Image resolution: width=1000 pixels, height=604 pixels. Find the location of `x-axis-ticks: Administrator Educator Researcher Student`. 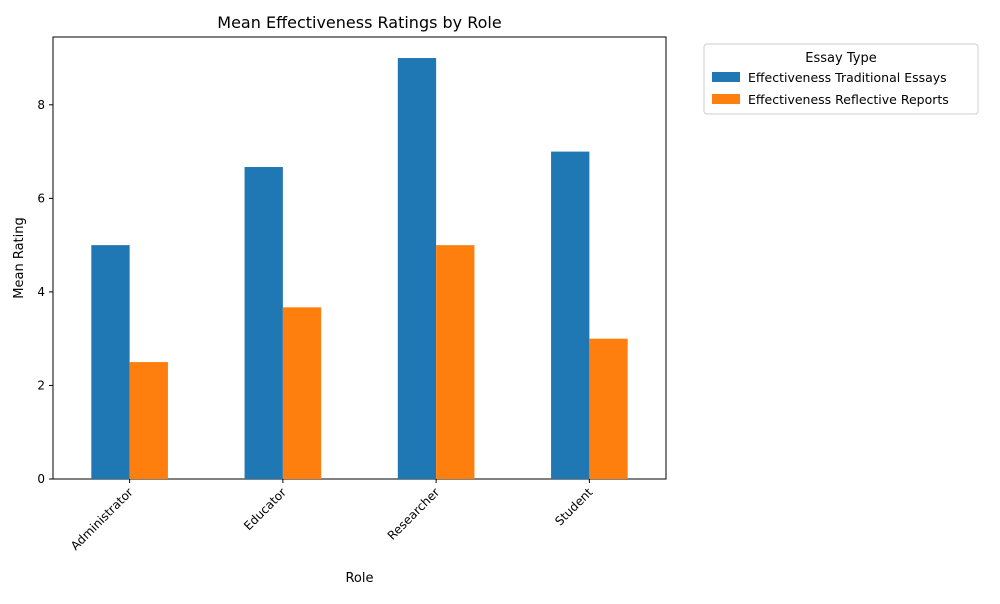

x-axis-ticks: Administrator Educator Researcher Student is located at coordinates (332, 516).